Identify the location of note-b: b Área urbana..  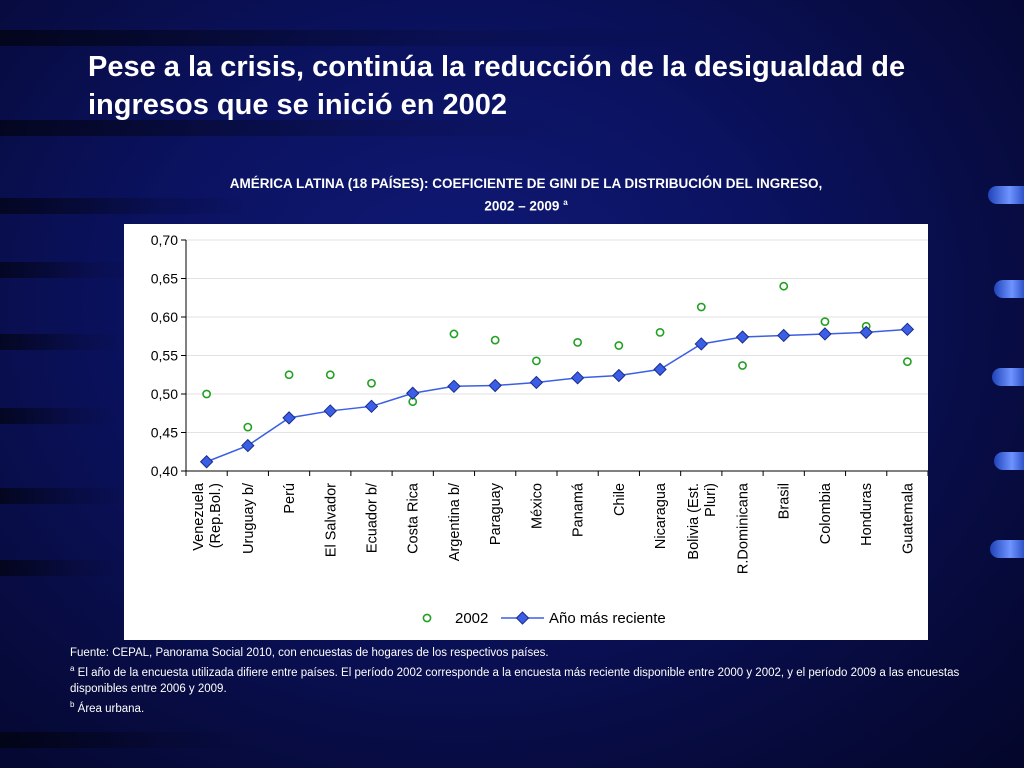
(540, 707).